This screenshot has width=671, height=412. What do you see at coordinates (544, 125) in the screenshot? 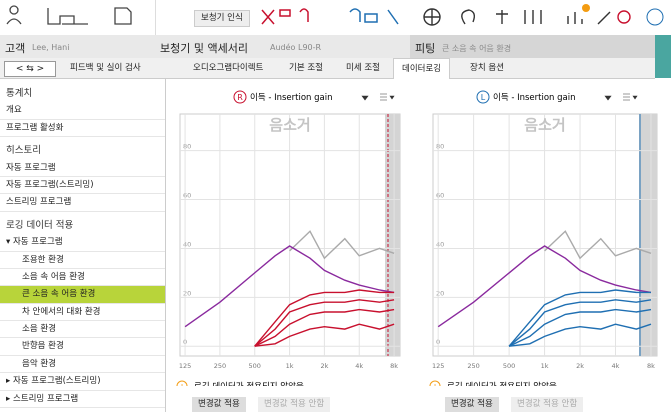
I see `chart-title: 음소거` at bounding box center [544, 125].